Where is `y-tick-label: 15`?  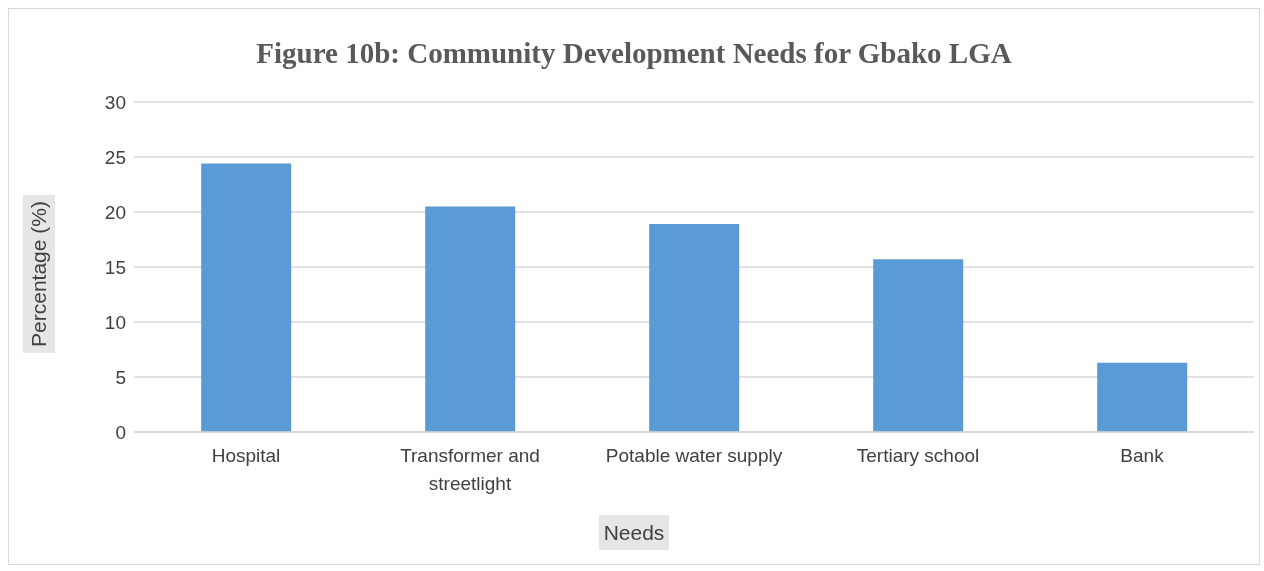
y-tick-label: 15 is located at coordinates (115, 267).